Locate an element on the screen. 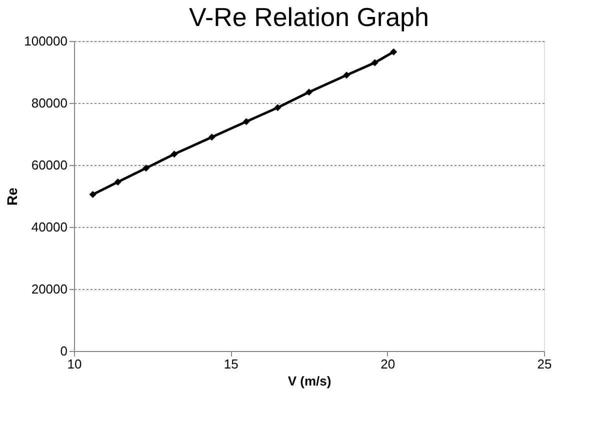  y-tick-label: 0 is located at coordinates (64, 351).